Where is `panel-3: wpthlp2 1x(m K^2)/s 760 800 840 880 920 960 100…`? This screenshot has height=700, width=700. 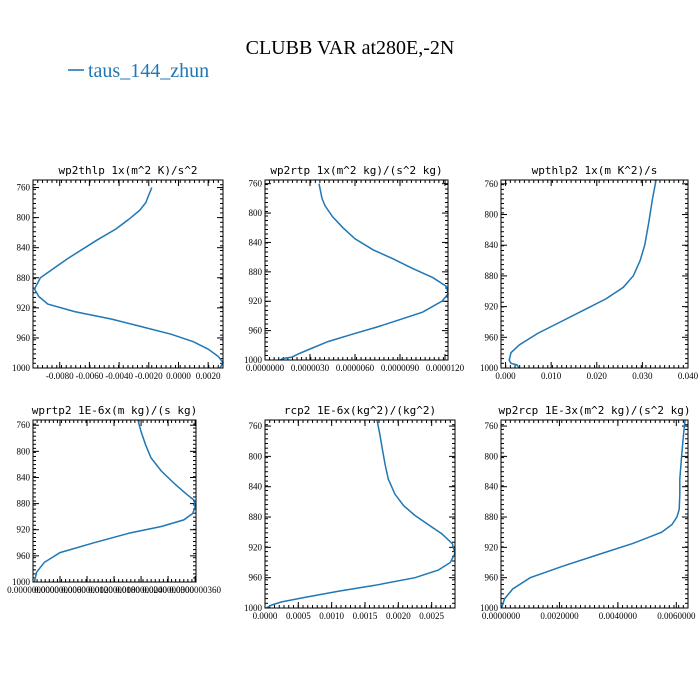
panel-3: wpthlp2 1x(m K^2)/s 760 800 840 880 920 960 100… is located at coordinates (589, 272).